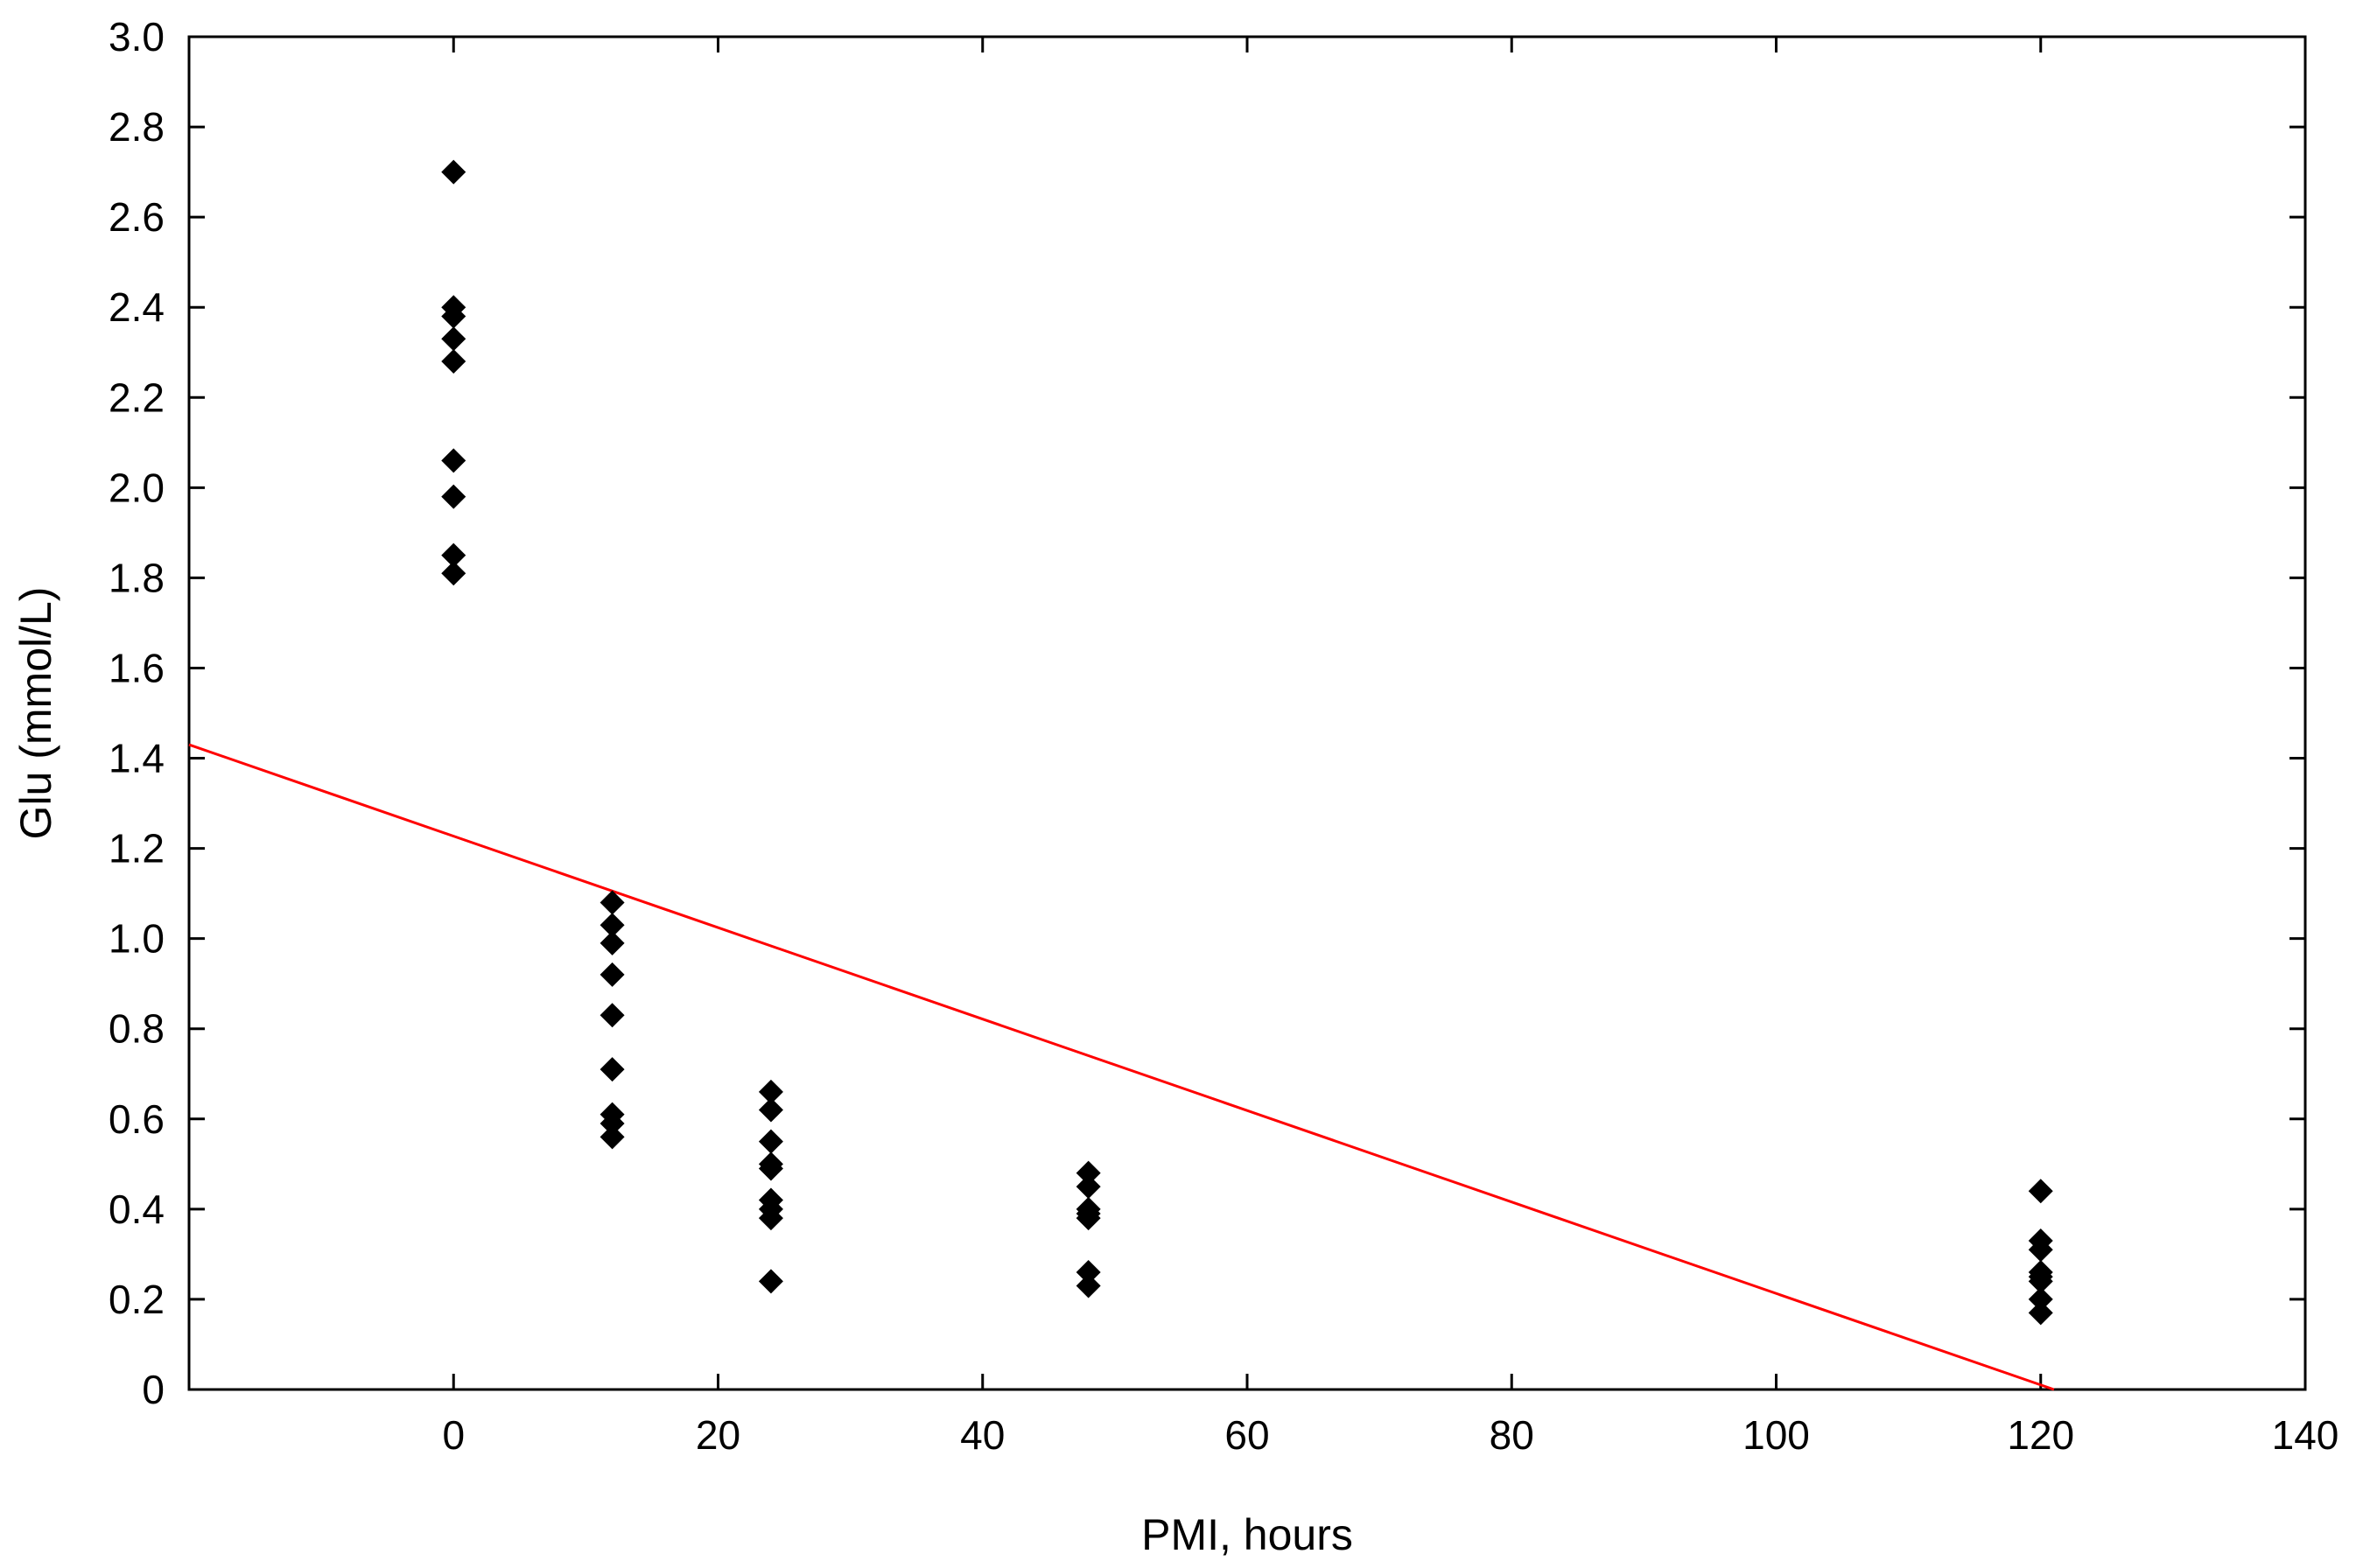  Describe the element at coordinates (137, 37) in the screenshot. I see `y-tick-label: 3.0` at that location.